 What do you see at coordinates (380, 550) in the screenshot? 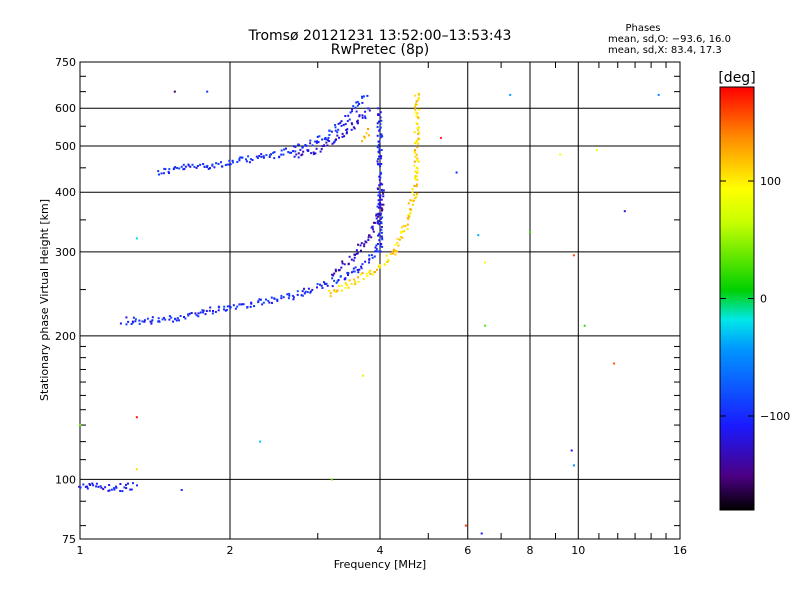
I see `x-tick-label: 4` at bounding box center [380, 550].